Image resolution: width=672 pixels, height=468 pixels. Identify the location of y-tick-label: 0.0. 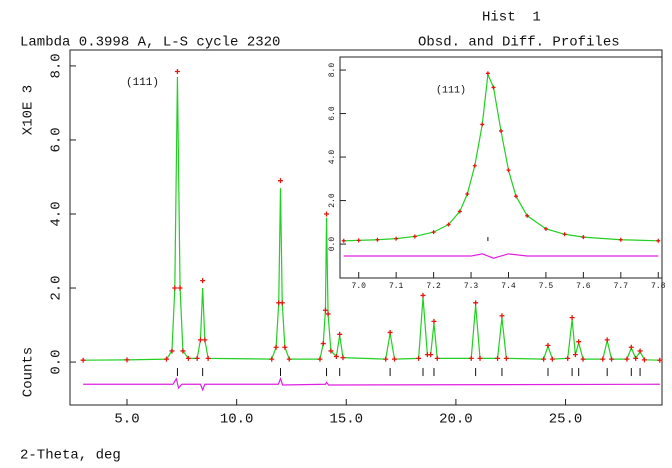
(57, 361).